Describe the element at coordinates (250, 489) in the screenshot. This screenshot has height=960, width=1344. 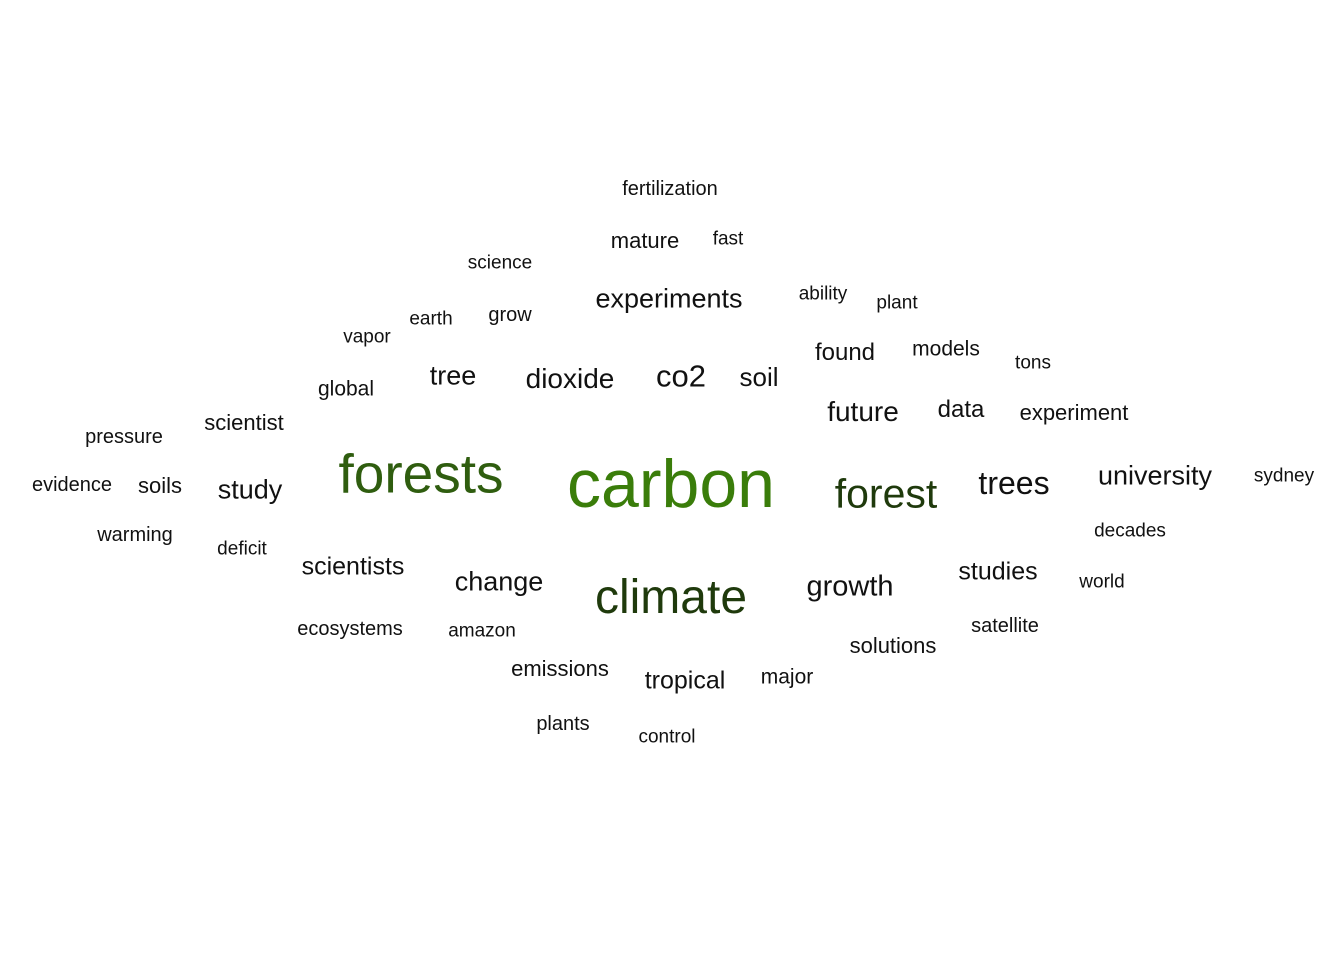
I see `word-study: study` at that location.